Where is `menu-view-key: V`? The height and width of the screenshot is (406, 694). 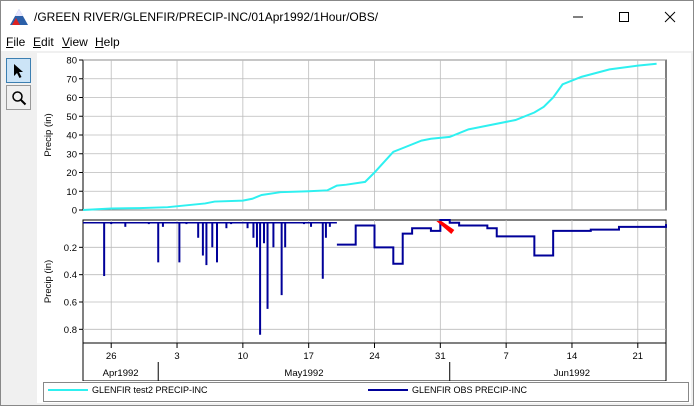 menu-view-key: V is located at coordinates (66, 42).